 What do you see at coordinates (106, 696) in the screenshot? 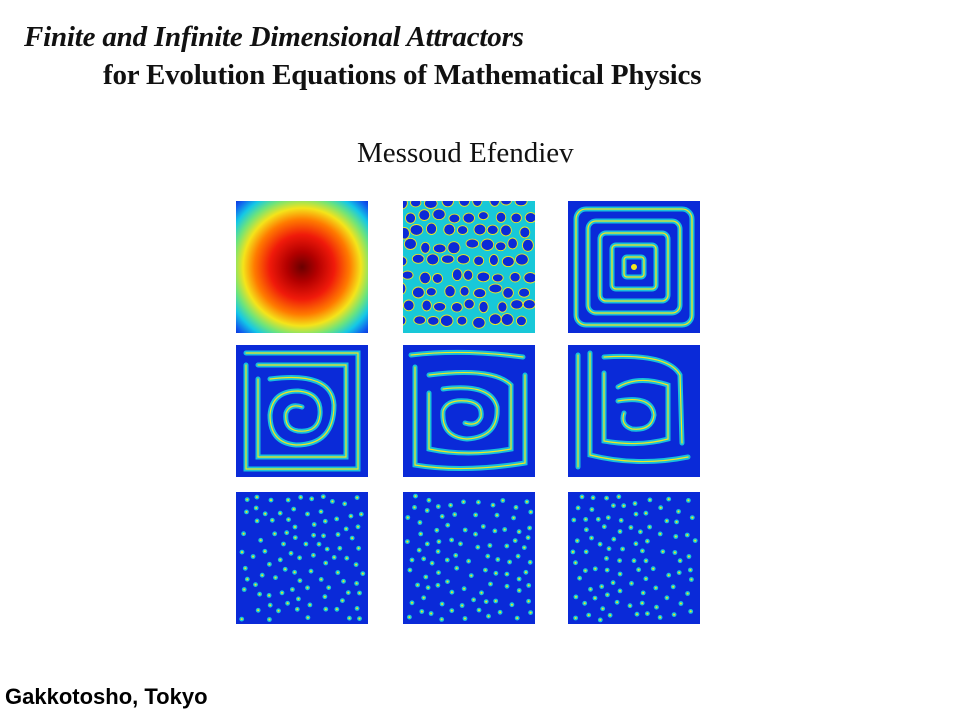
I see `publisher: Gakkotosho, Tokyo` at bounding box center [106, 696].